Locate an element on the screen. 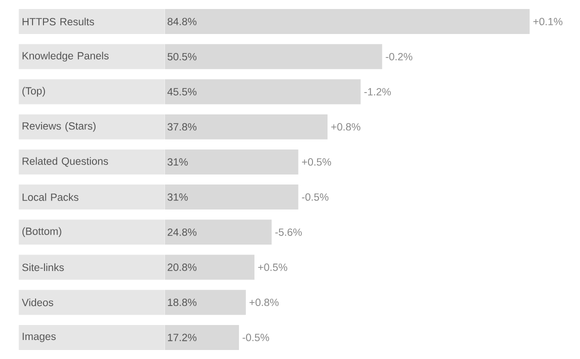  y-tick-label: Knowledge Panels is located at coordinates (65, 57).